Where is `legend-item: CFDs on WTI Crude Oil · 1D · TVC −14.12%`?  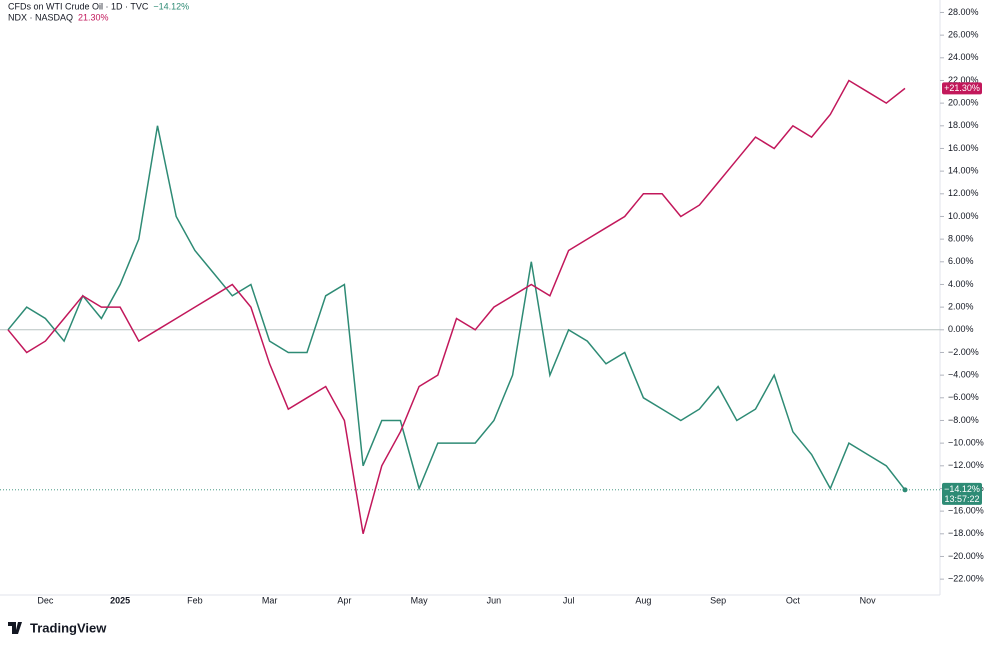 legend-item: CFDs on WTI Crude Oil · 1D · TVC −14.12% is located at coordinates (98, 6).